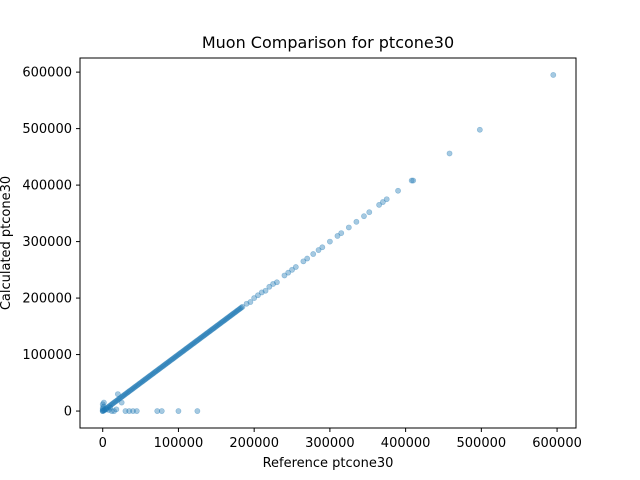 The width and height of the screenshot is (640, 480). I want to click on y-tick-label: 200000, so click(47, 299).